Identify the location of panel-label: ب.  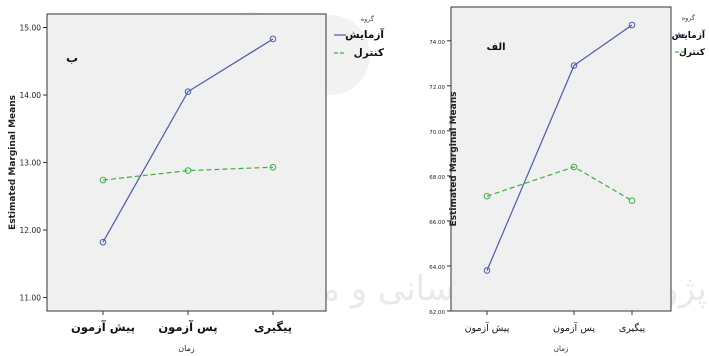
(72, 58).